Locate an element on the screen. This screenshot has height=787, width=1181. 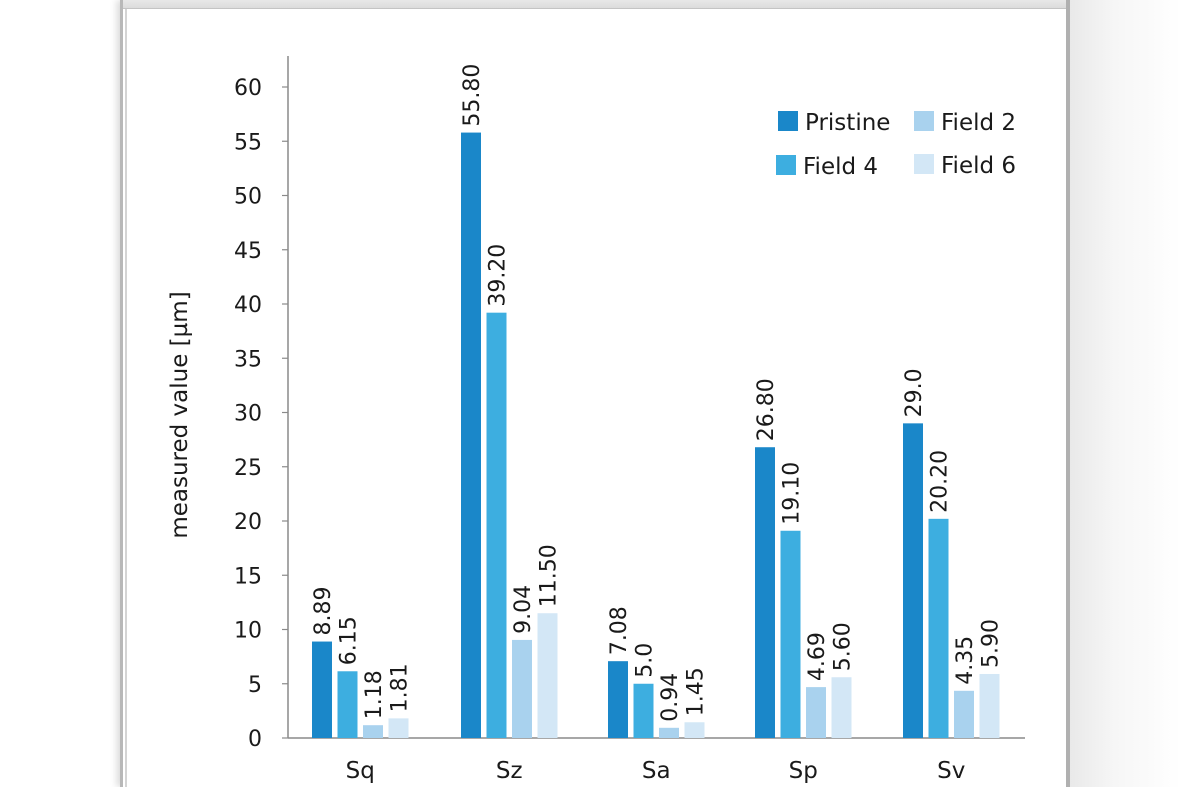
x-tick-label: Sq is located at coordinates (360, 771).